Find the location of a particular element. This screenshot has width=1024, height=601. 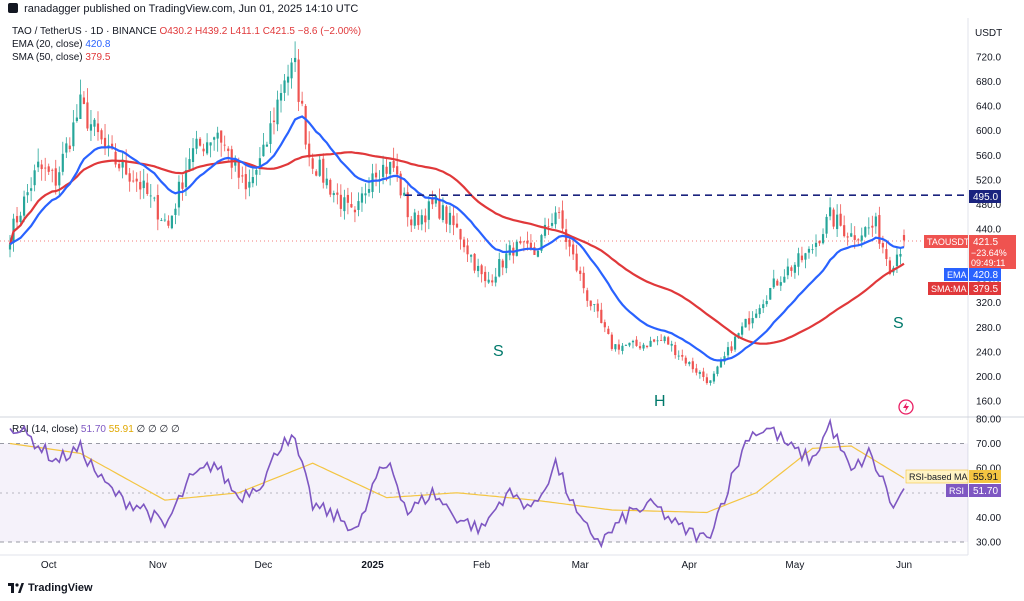

sma-legend: SMA (50, close) 379.5 is located at coordinates (61, 57).